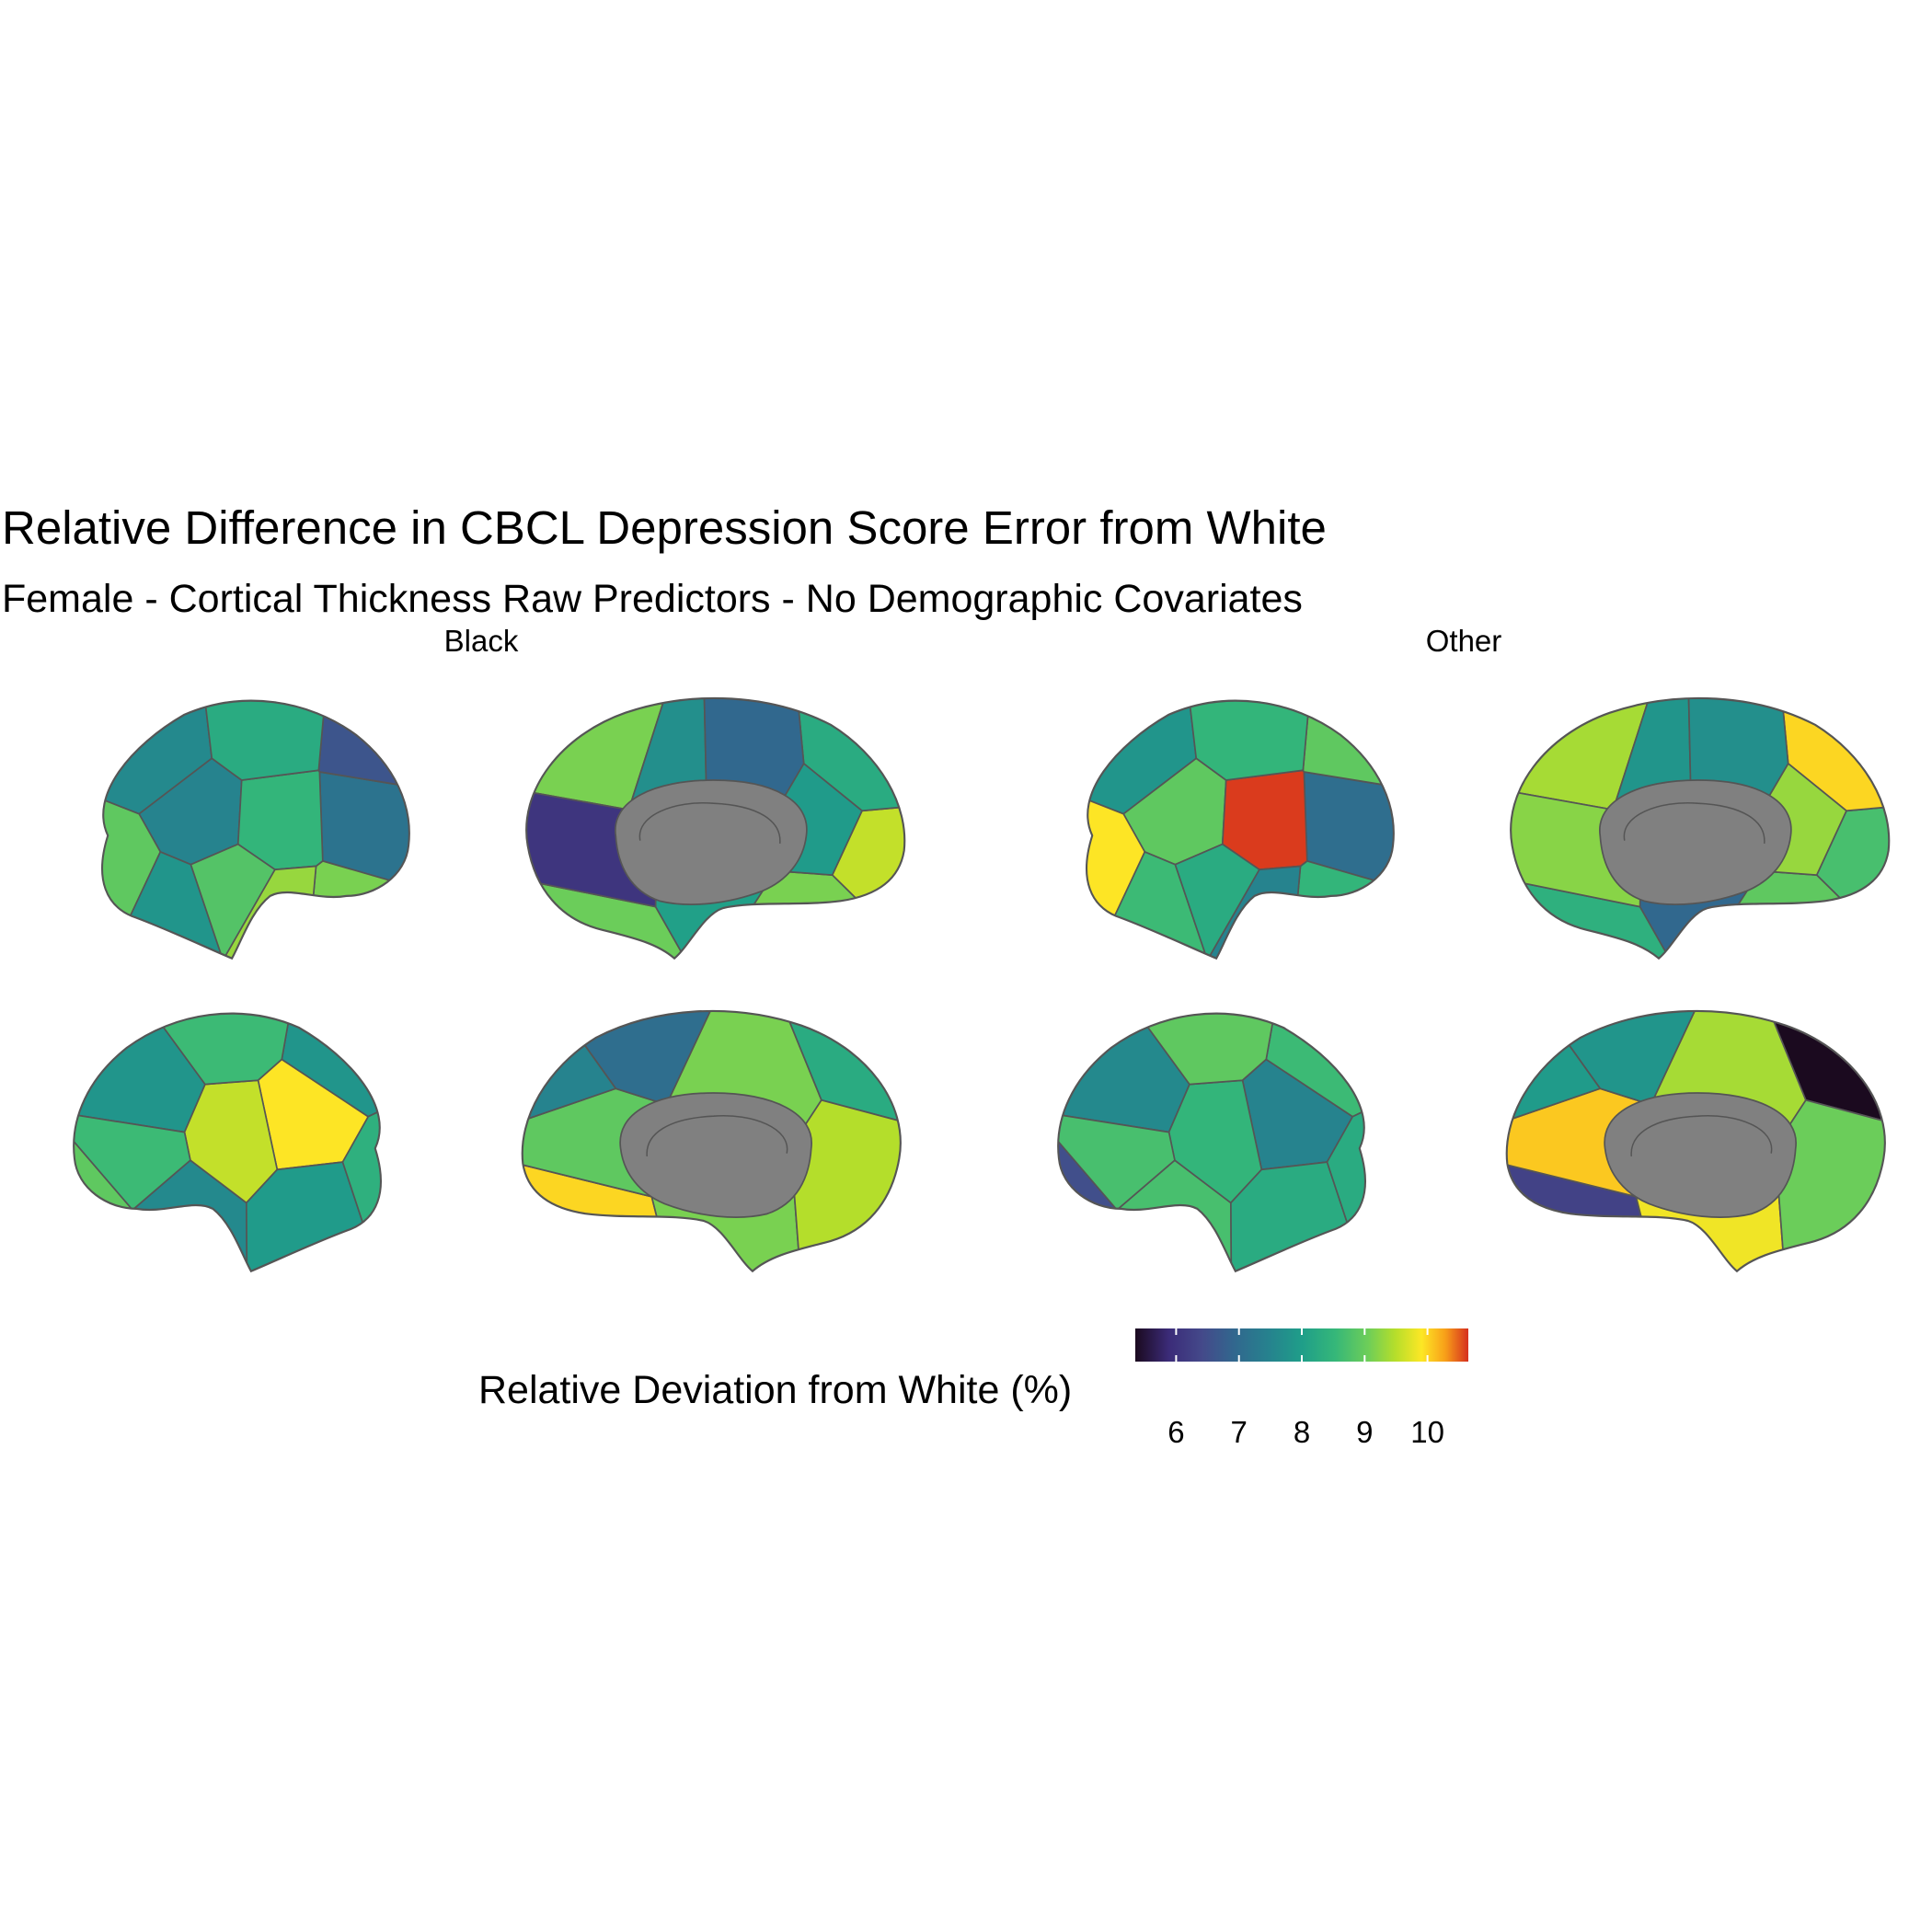  What do you see at coordinates (1427, 1432) in the screenshot?
I see `legend-tick-label: 10` at bounding box center [1427, 1432].